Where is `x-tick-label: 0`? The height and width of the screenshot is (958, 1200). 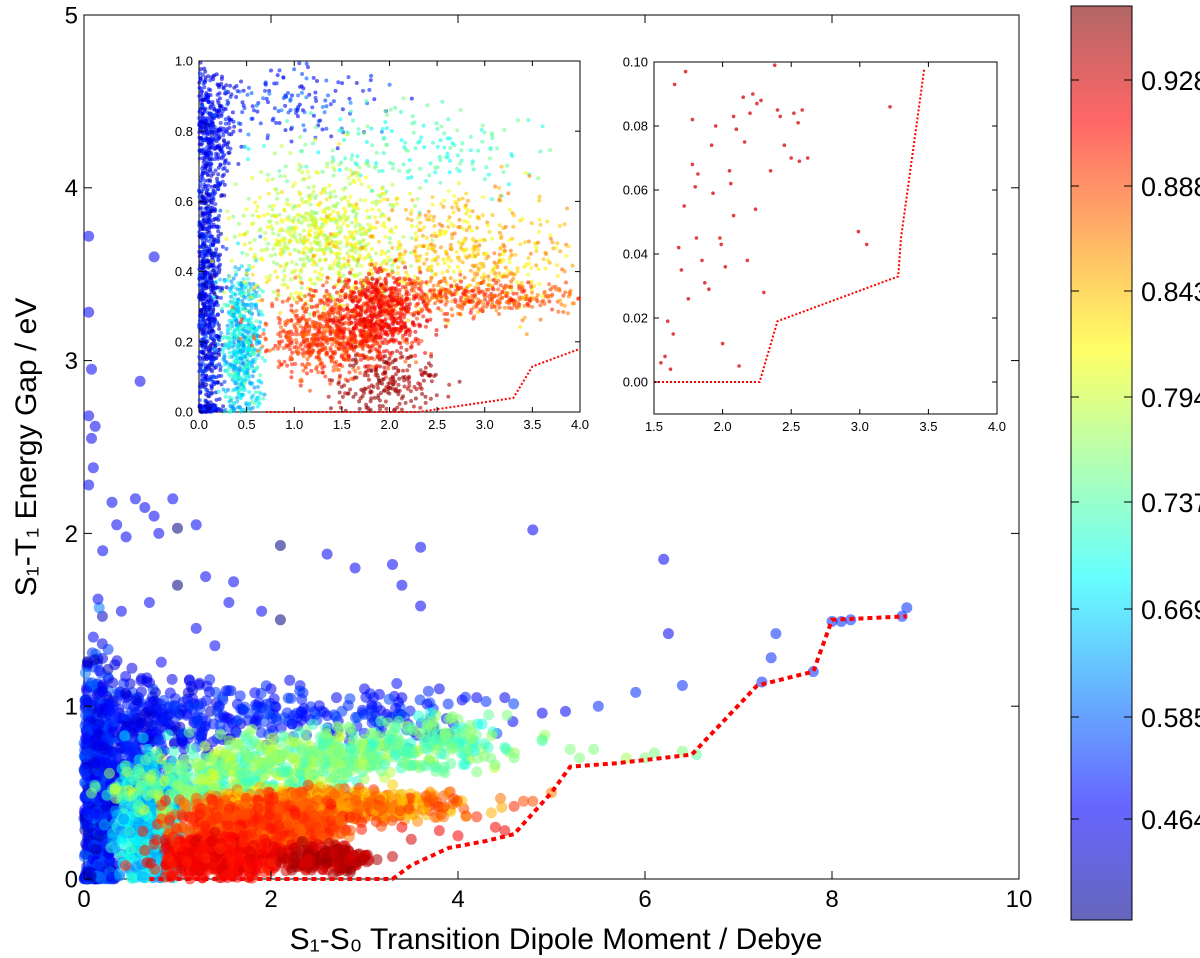 x-tick-label: 0 is located at coordinates (83, 899).